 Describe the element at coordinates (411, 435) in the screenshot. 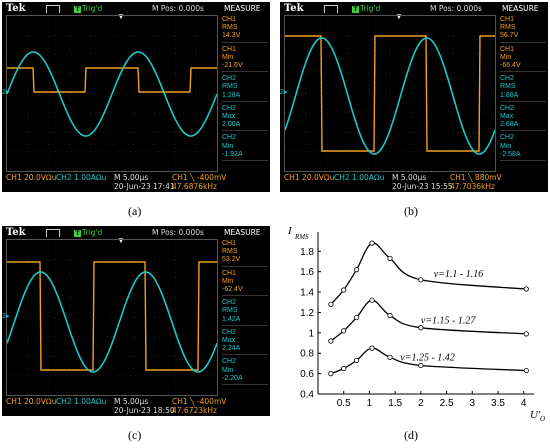

I see `caption-d: (d)` at that location.